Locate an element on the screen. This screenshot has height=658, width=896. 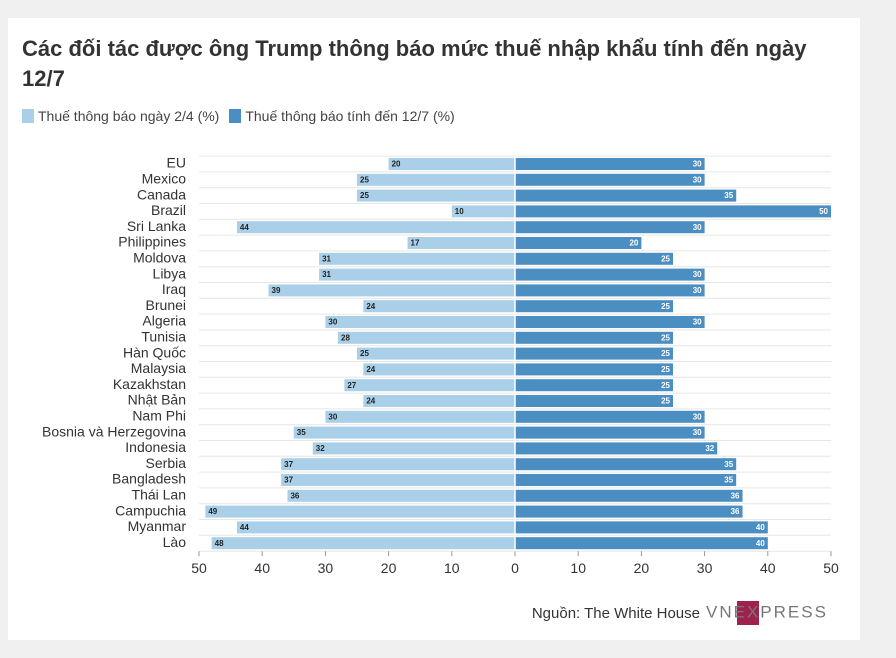
x-tick-label: 10 is located at coordinates (578, 568).